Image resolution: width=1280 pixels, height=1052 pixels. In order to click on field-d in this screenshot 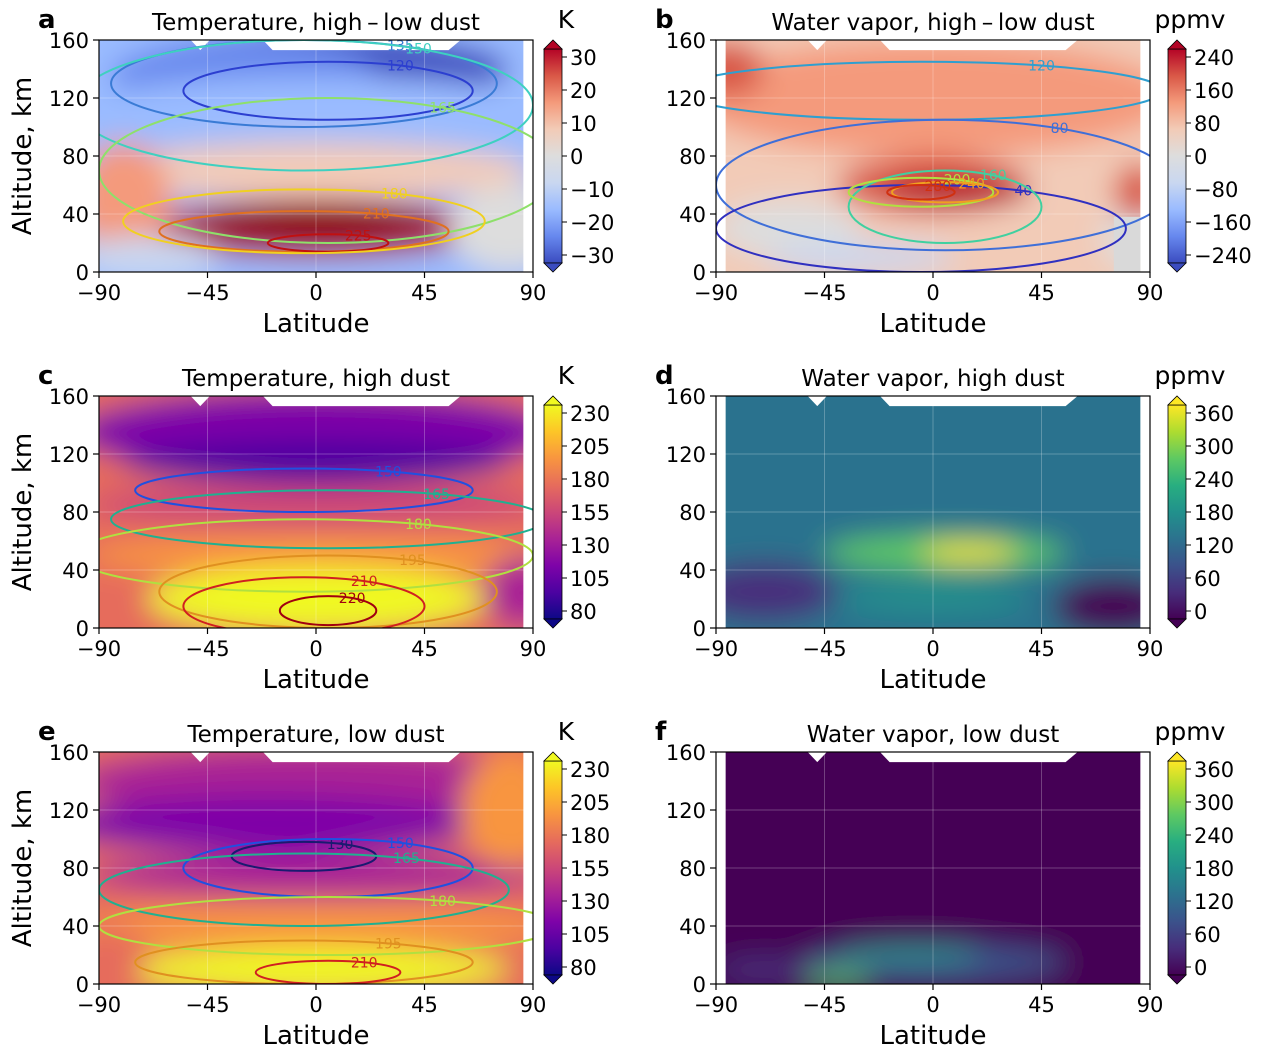, I will do `click(933, 512)`.